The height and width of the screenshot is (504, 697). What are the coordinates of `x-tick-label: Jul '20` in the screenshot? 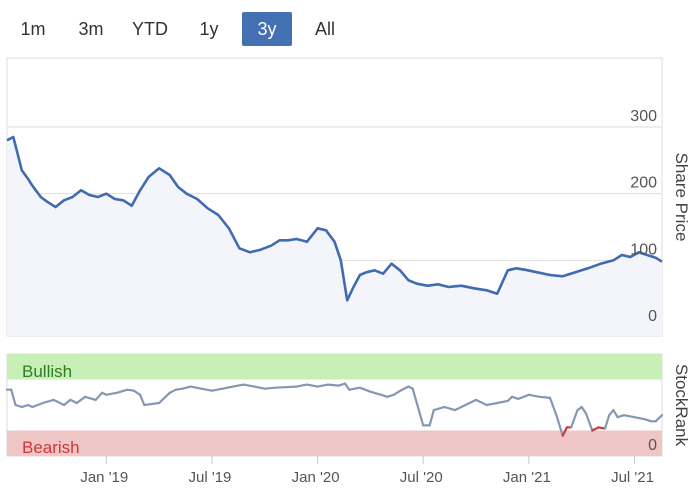 It's located at (421, 477).